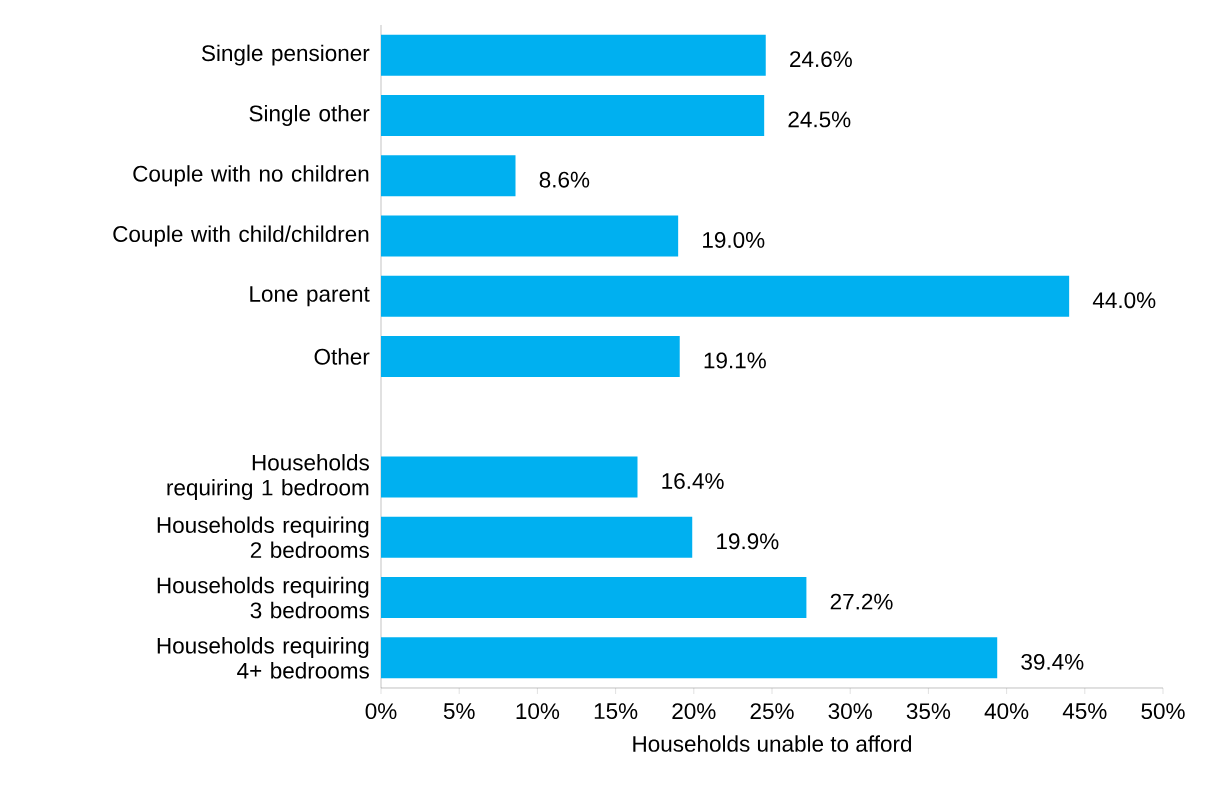 The image size is (1213, 791). What do you see at coordinates (772, 711) in the screenshot?
I see `x-tick-label: 25%` at bounding box center [772, 711].